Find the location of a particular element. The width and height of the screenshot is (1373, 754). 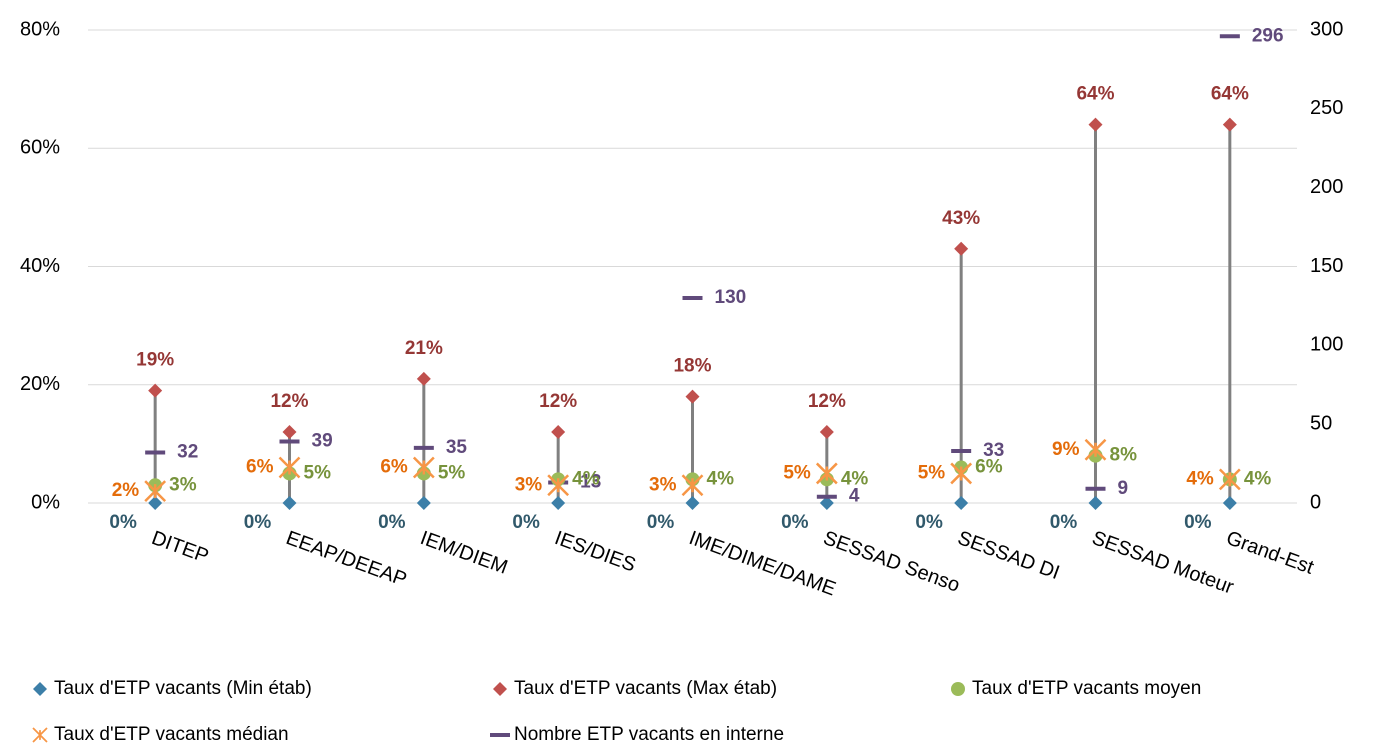

legend-label: Taux d'ETP vacants (Max étab) is located at coordinates (645, 688).